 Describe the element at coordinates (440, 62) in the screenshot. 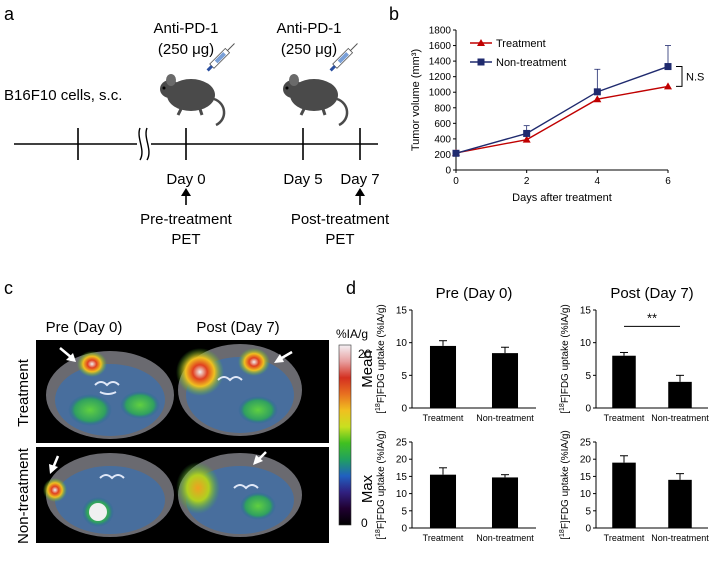

I see `y-tick-label: 1400` at that location.